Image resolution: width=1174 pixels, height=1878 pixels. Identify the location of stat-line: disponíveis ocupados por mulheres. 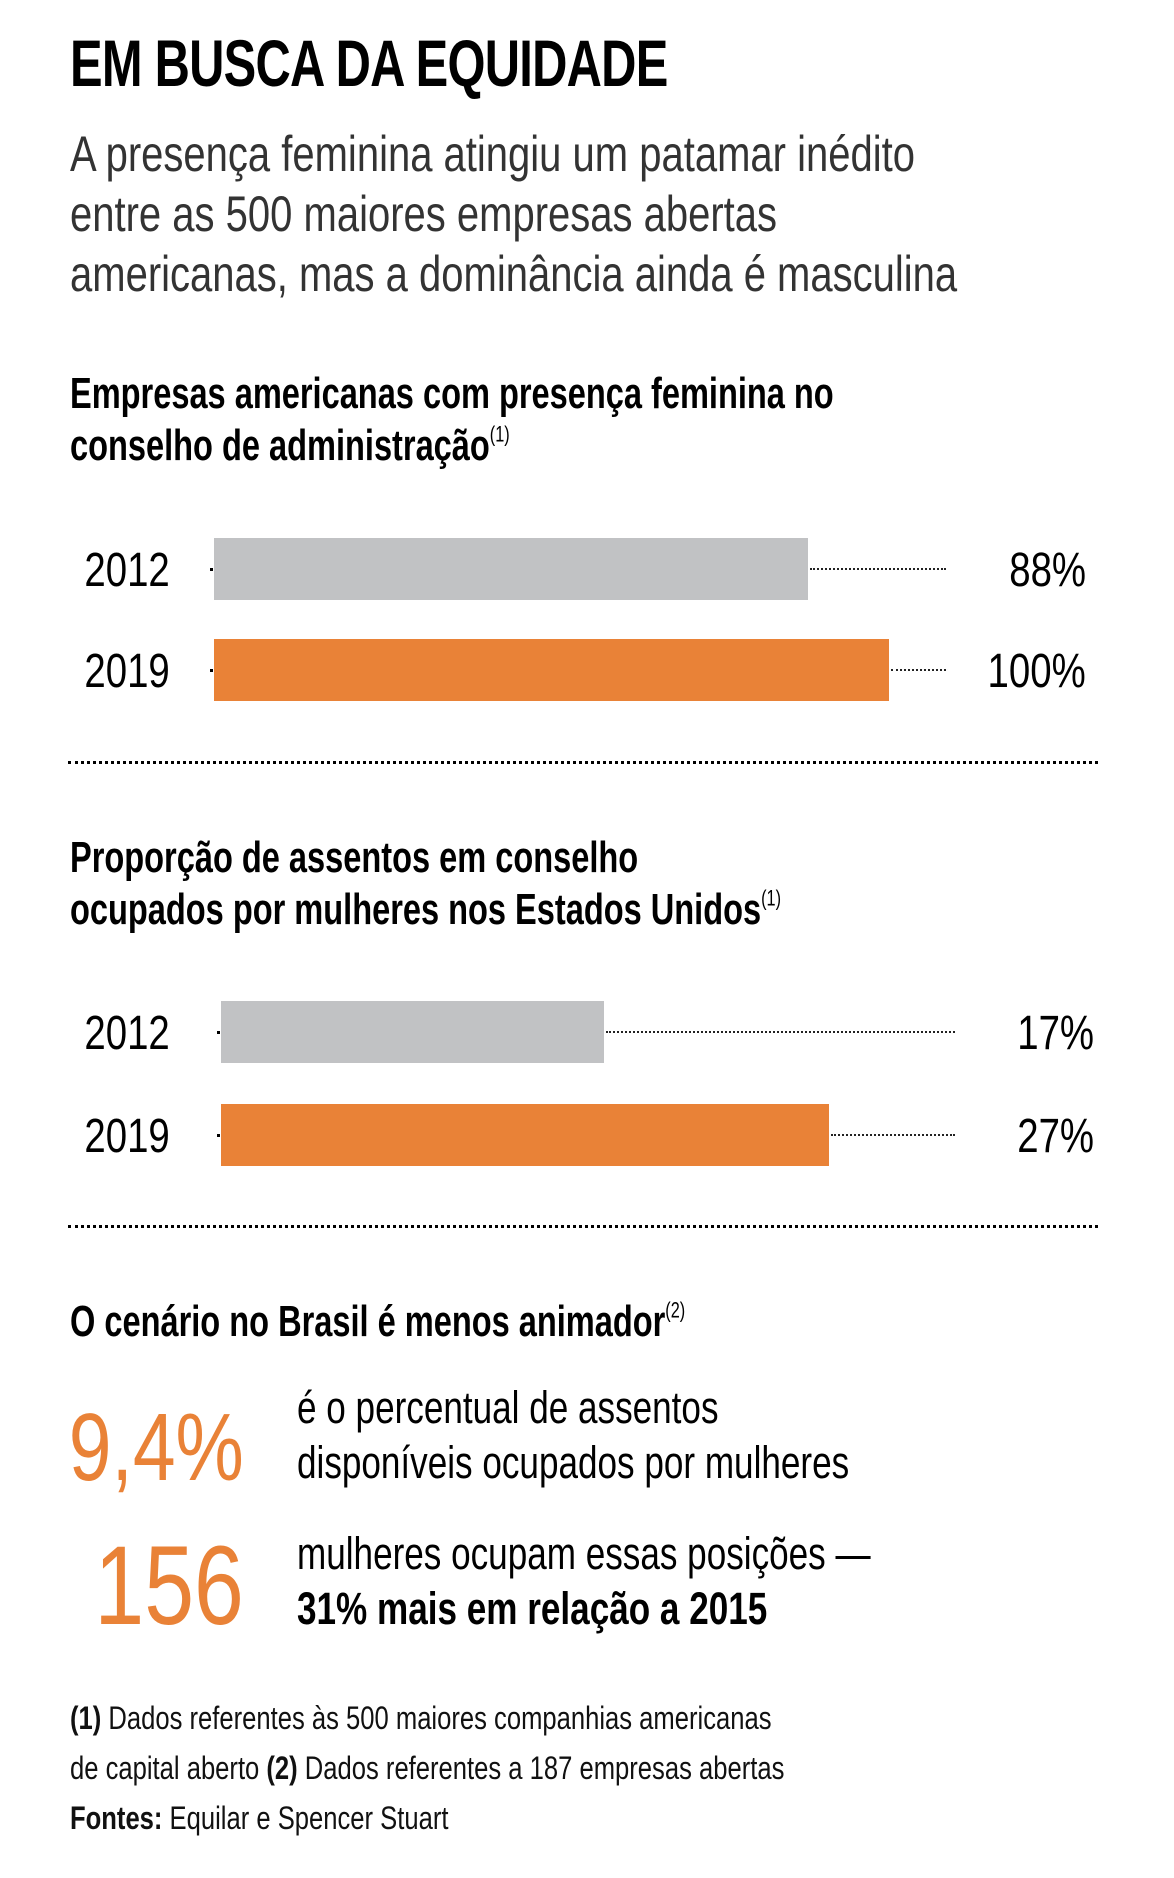
(573, 1462).